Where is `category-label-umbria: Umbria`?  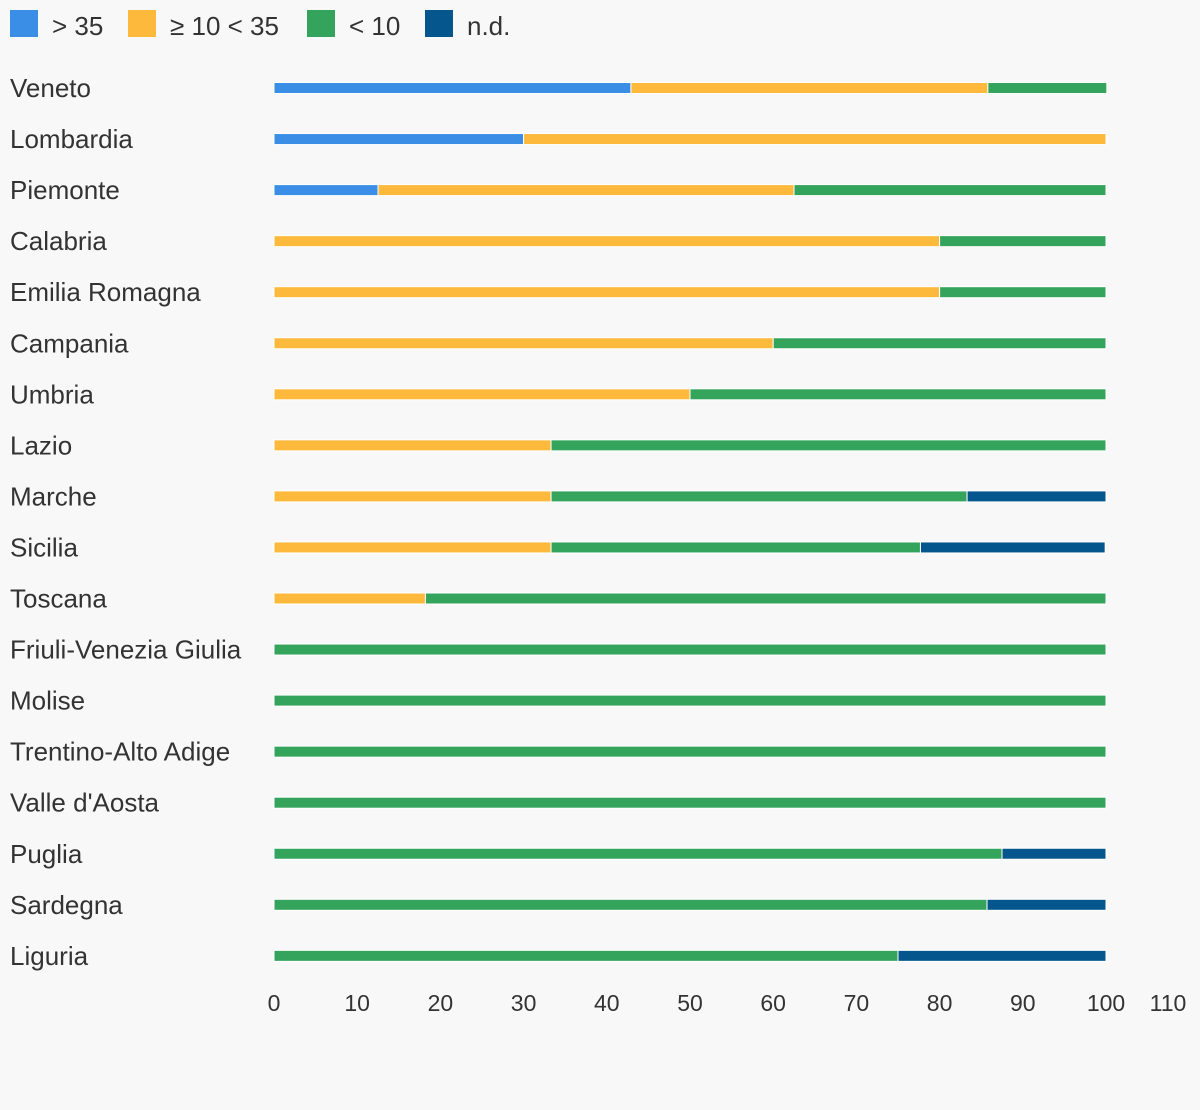
category-label-umbria: Umbria is located at coordinates (52, 394).